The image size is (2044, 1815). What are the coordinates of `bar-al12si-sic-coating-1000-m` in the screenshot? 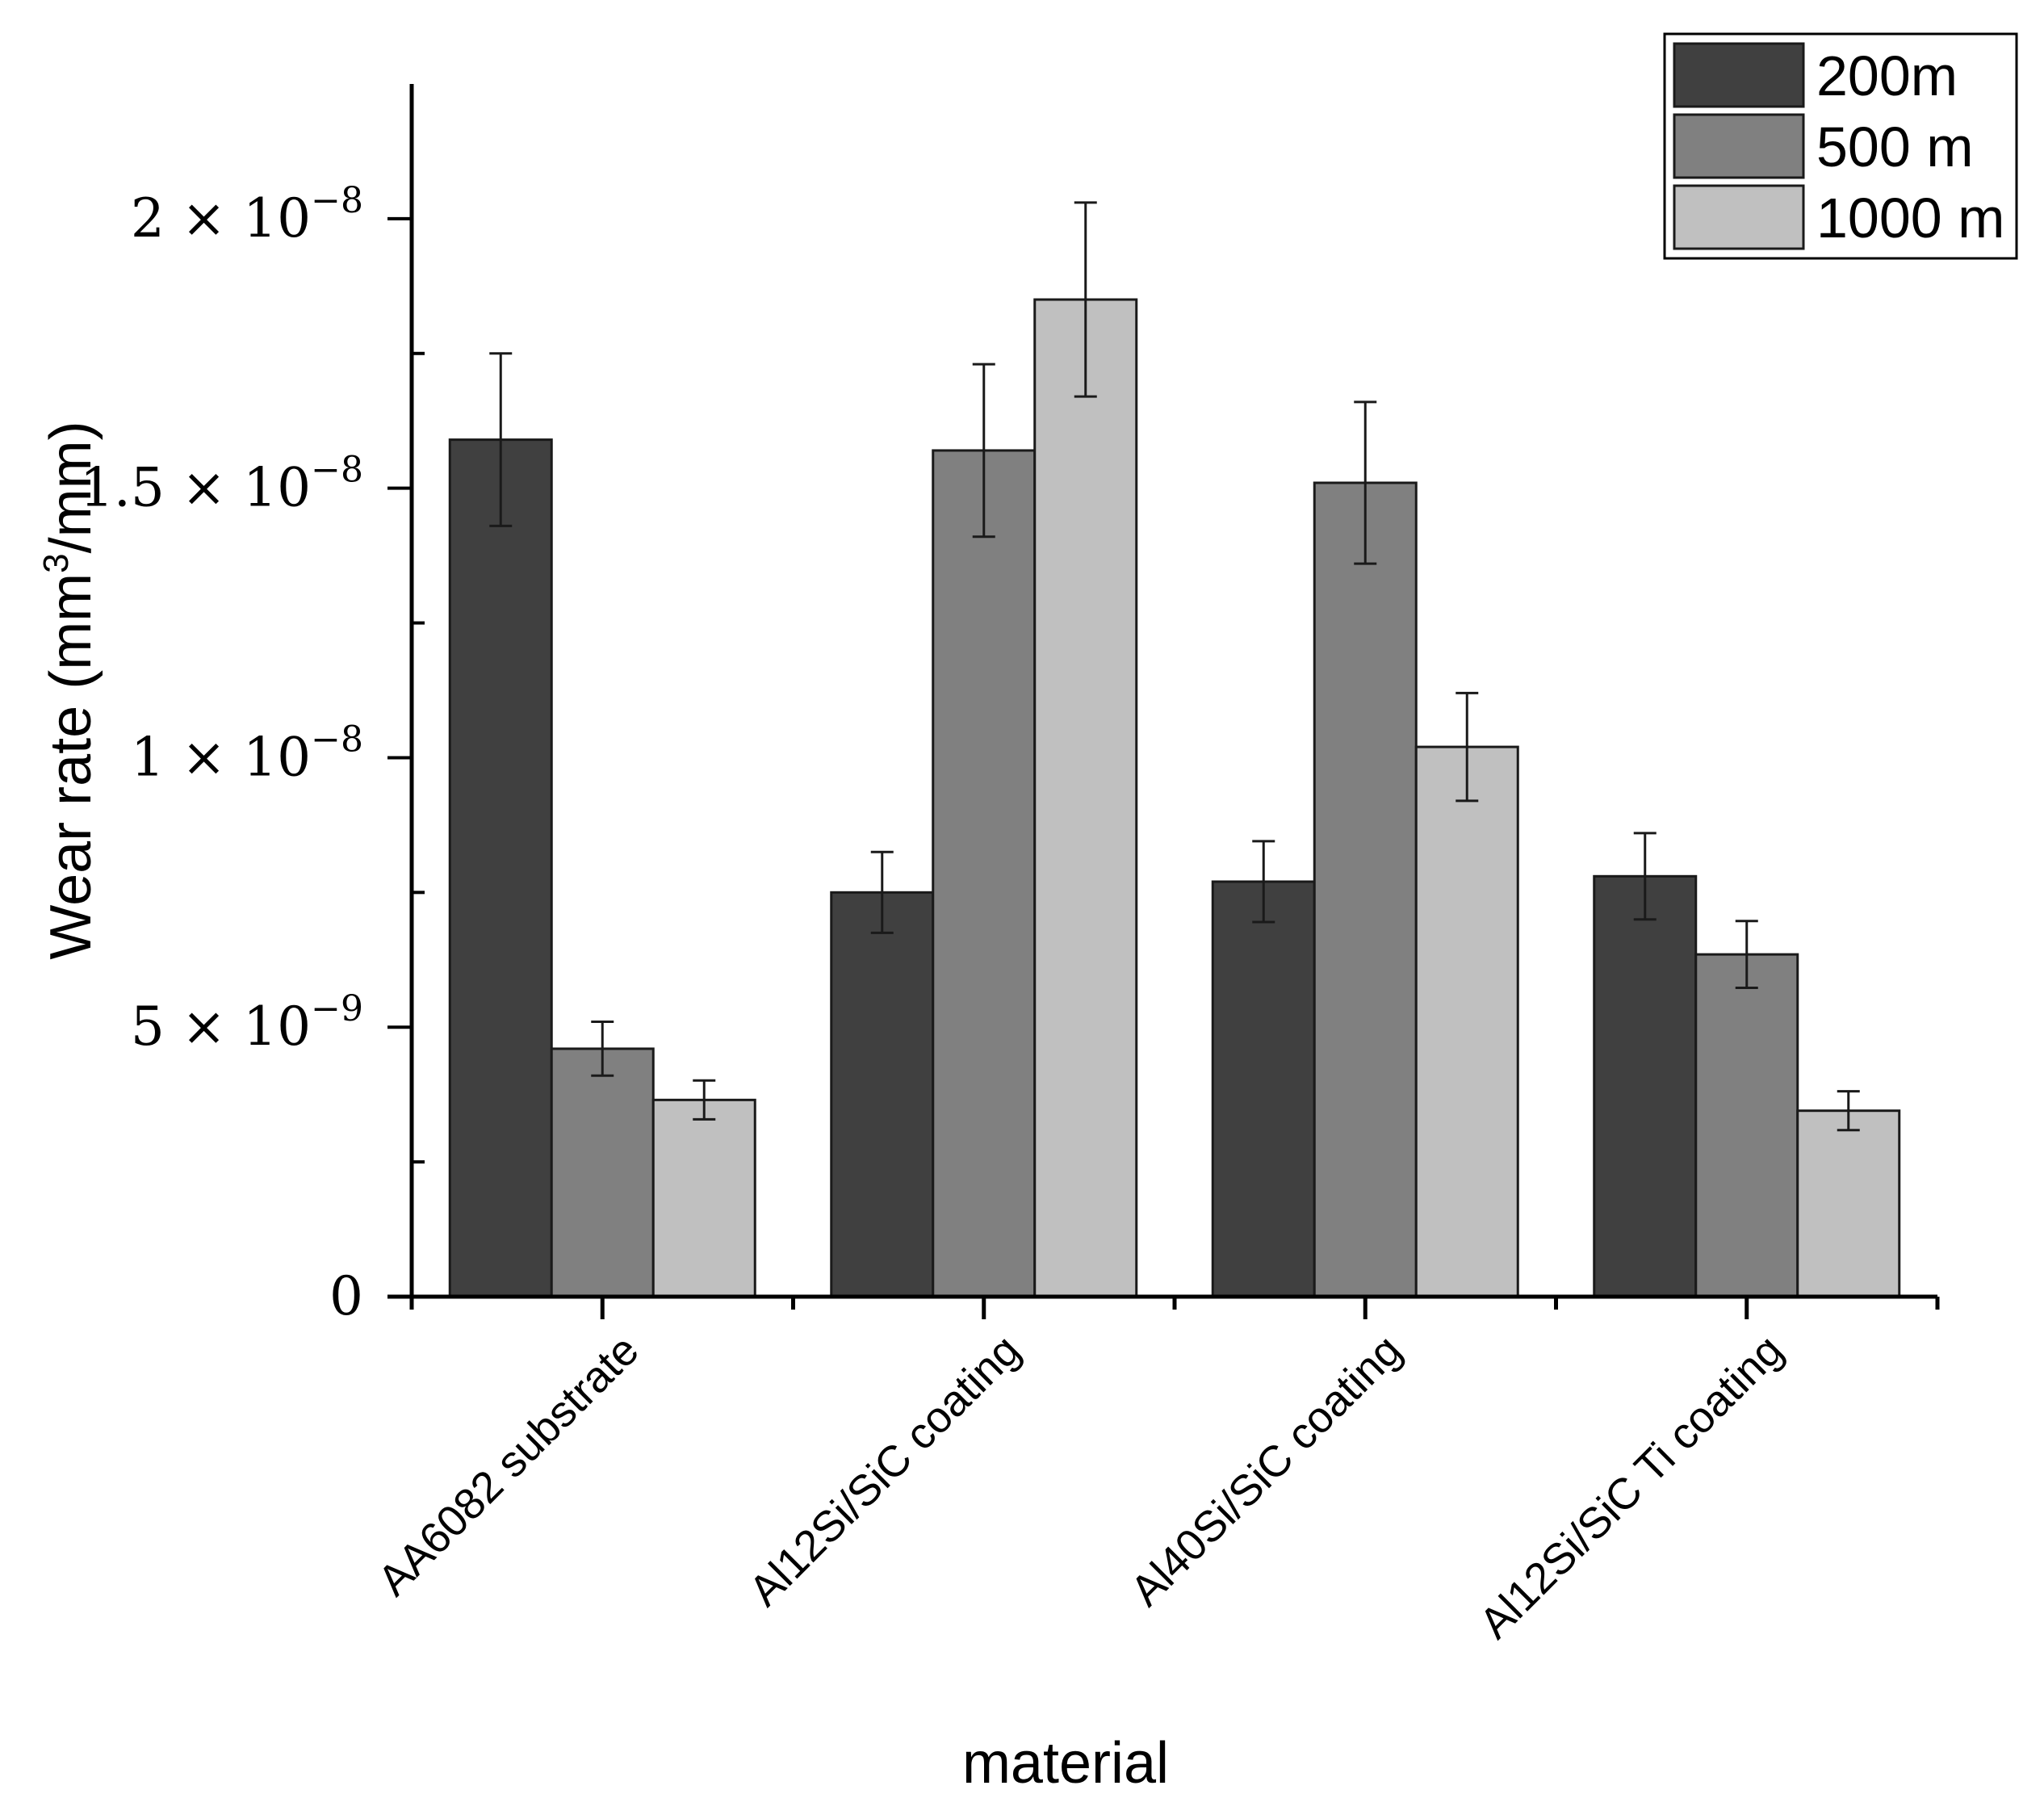 It's located at (1086, 798).